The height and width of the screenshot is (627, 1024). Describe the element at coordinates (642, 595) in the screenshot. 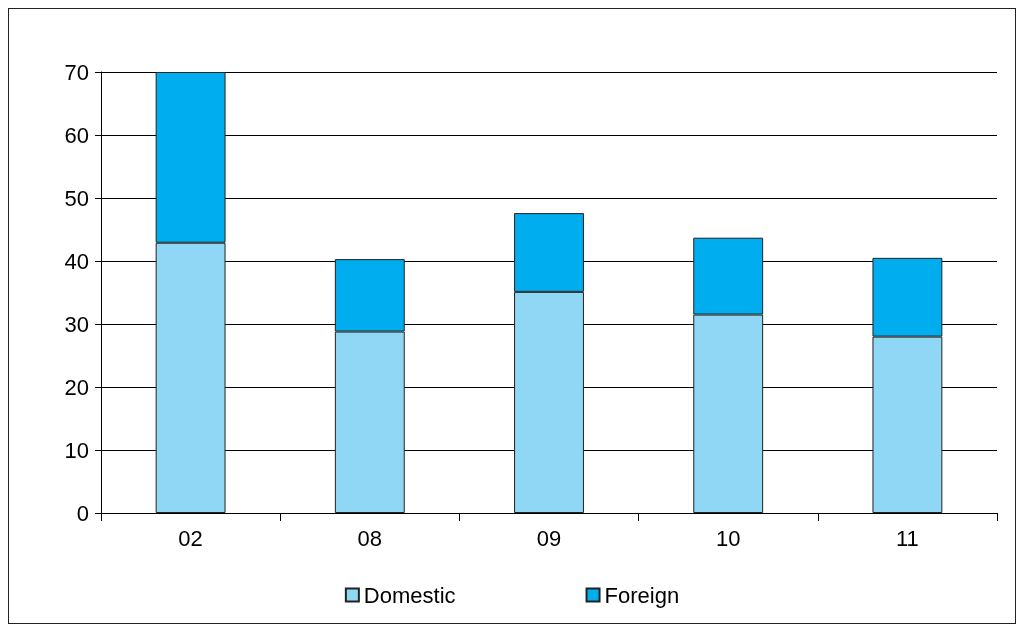

I see `legend-label: Foreign` at that location.